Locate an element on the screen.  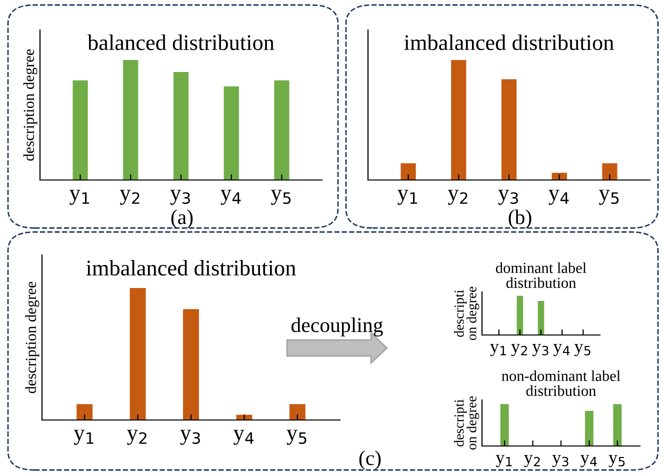
text: (b) is located at coordinates (520, 219).